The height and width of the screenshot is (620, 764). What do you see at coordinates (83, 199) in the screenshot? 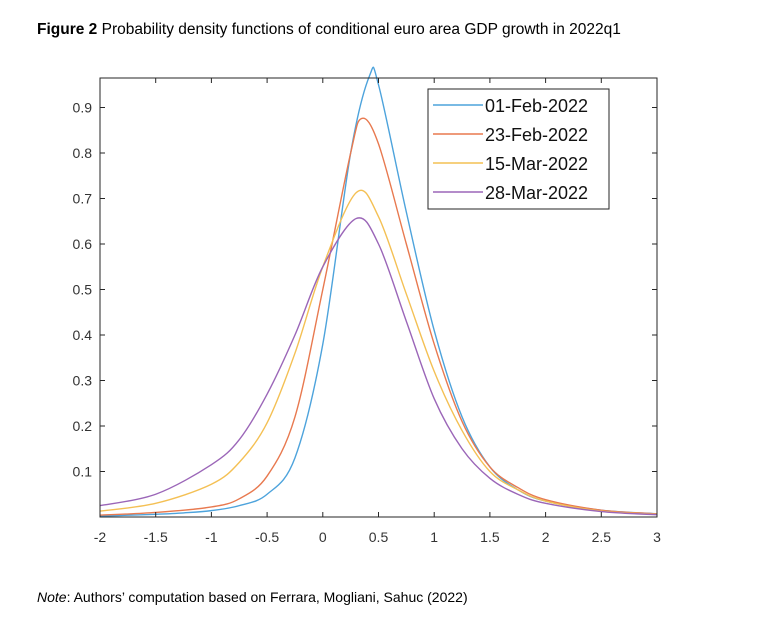
I see `y-tick-label: 0.7` at bounding box center [83, 199].